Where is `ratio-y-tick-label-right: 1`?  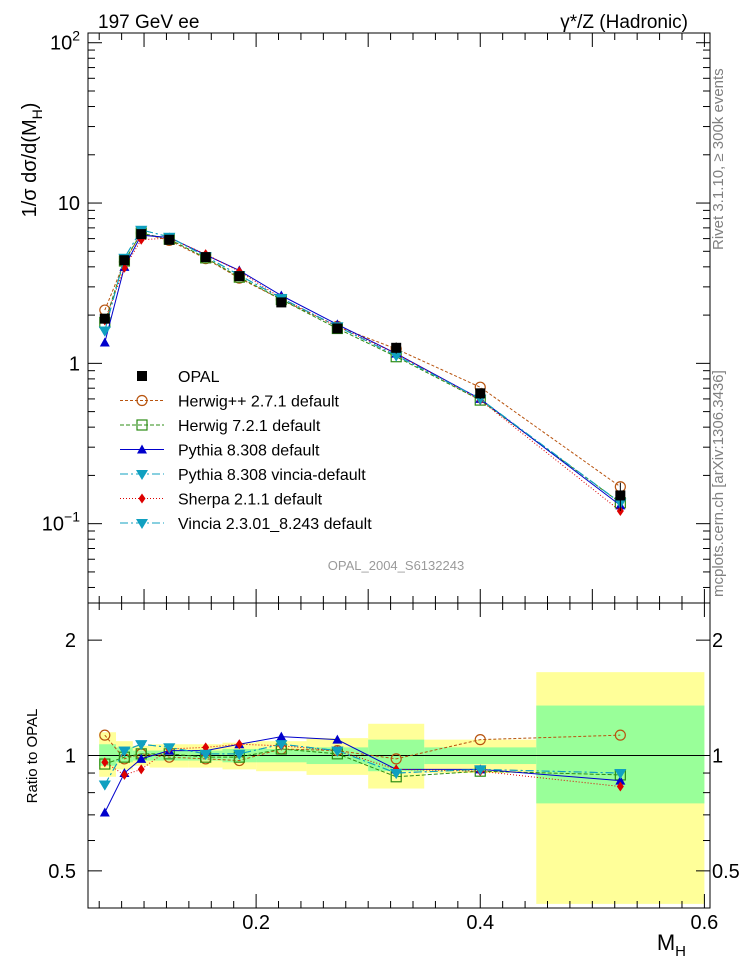 ratio-y-tick-label-right: 1 is located at coordinates (717, 757).